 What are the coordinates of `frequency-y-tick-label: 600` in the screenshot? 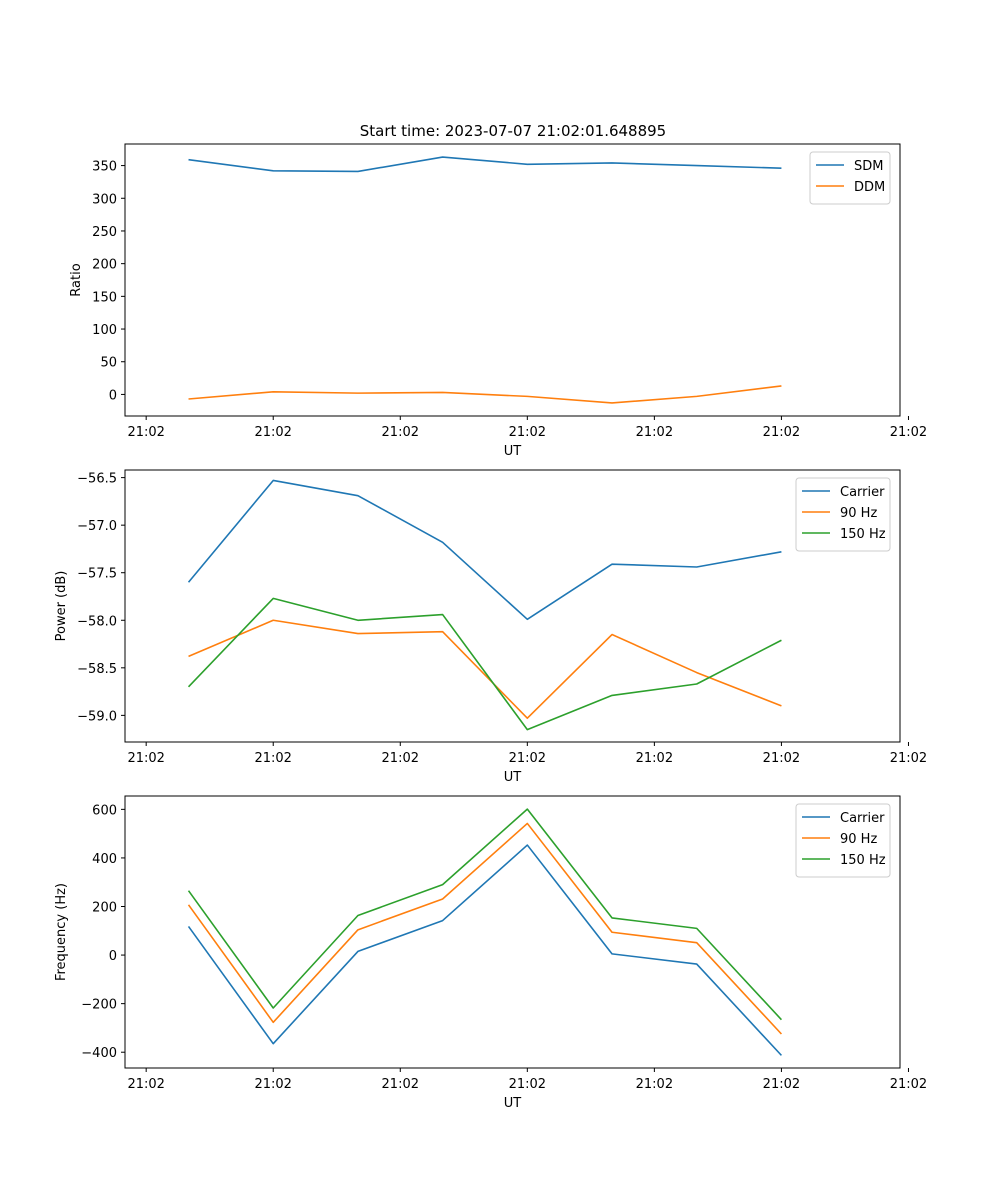 It's located at (104, 810).